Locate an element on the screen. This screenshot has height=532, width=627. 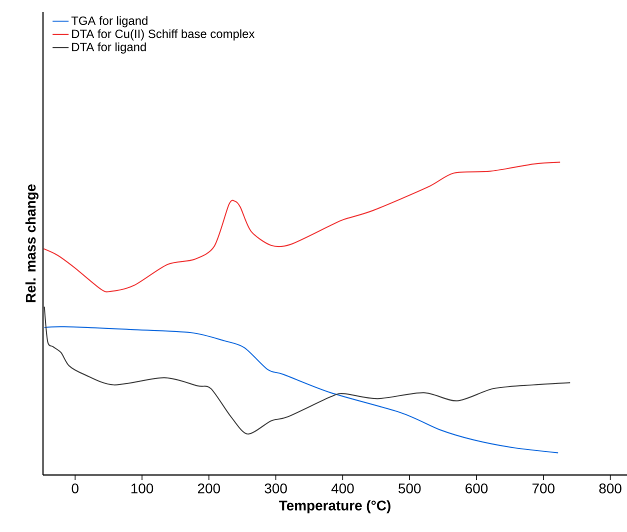
x-tick-label: 700 is located at coordinates (543, 488).